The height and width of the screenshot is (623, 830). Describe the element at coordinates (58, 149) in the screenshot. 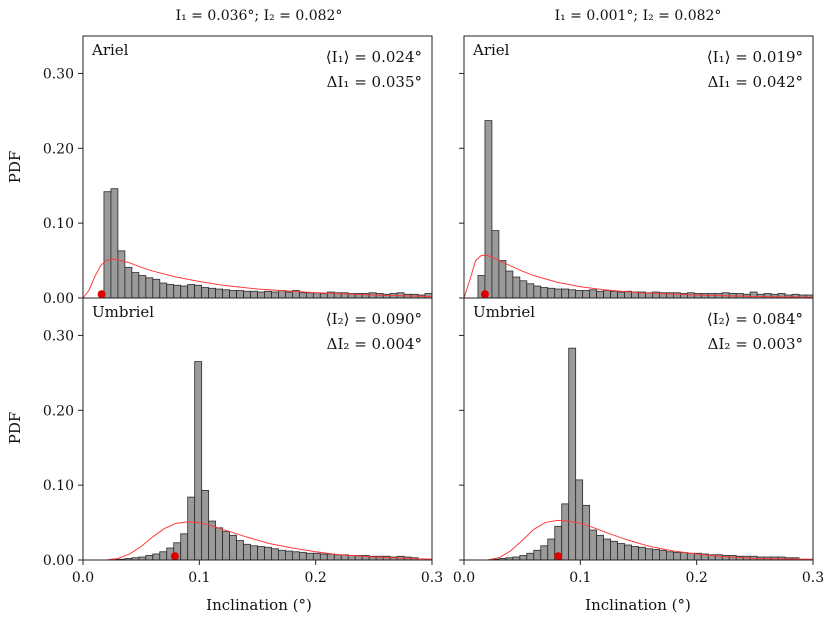

I see `y-tick-label: 0.20` at that location.